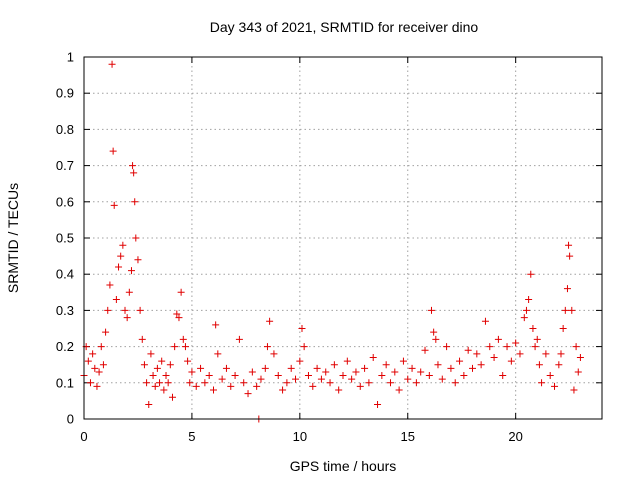 This screenshot has width=640, height=480. Describe the element at coordinates (65, 93) in the screenshot. I see `y-tick-label: 0.9` at that location.